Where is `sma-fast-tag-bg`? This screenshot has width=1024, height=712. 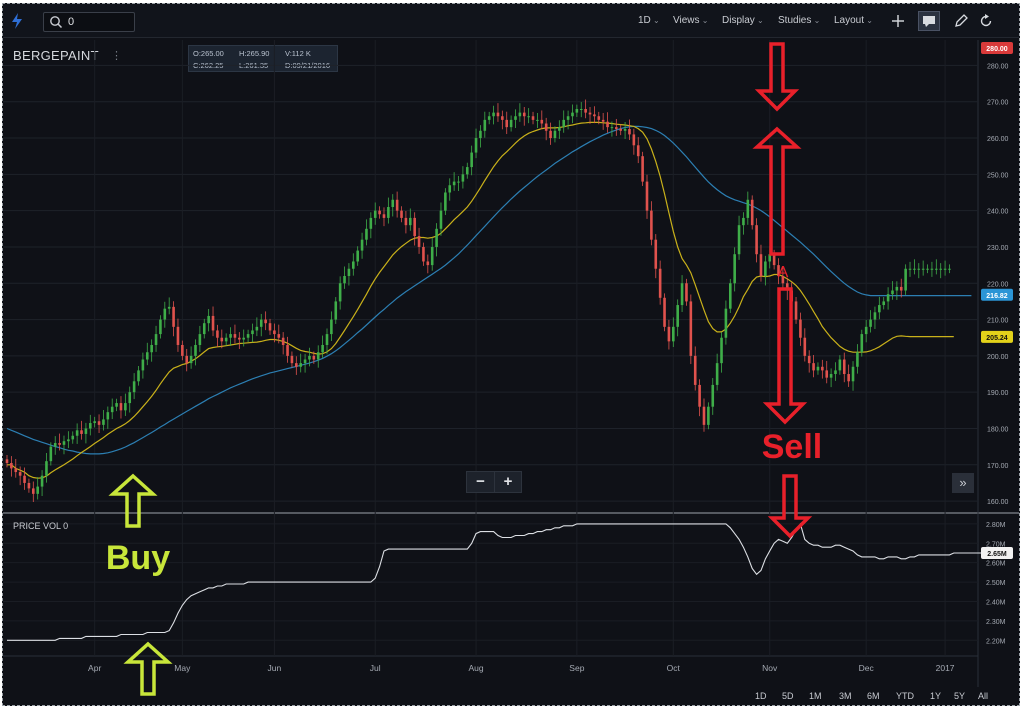
sma-fast-tag-bg is located at coordinates (997, 336).